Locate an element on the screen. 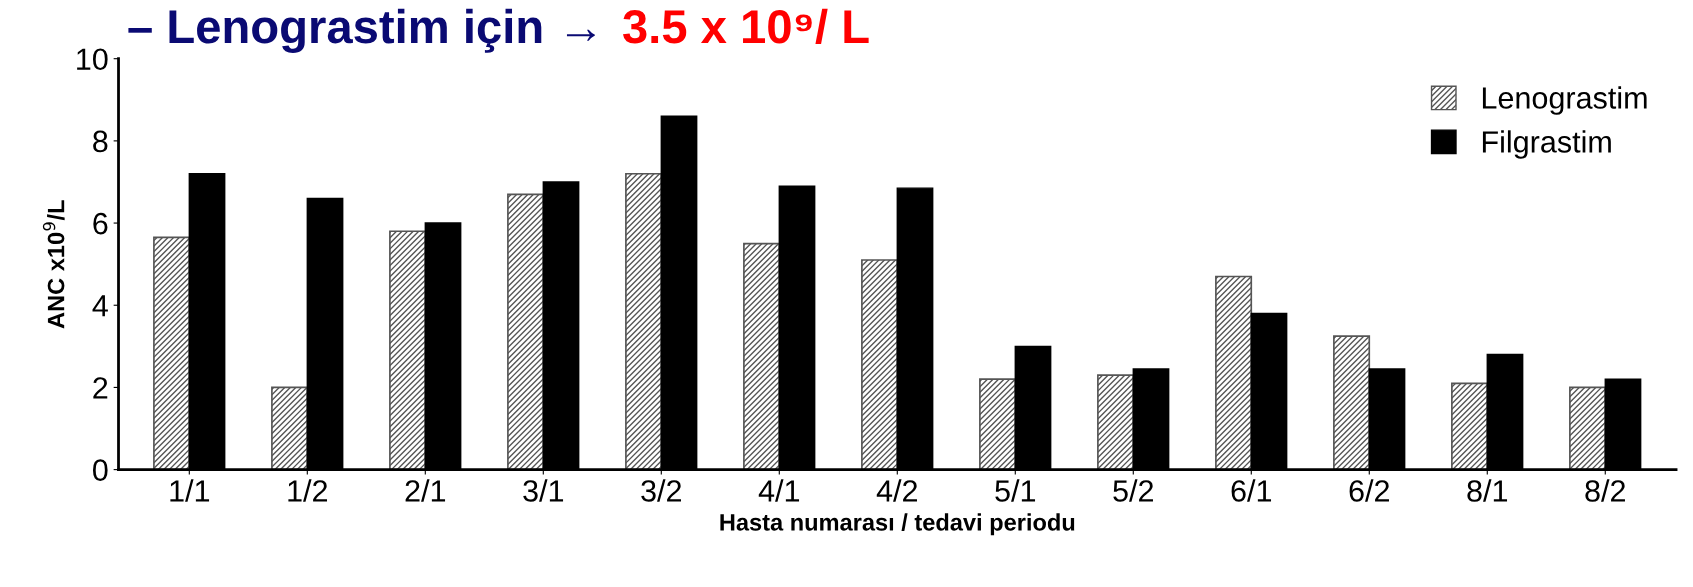  x-tick-label: 2/1 is located at coordinates (425, 490).